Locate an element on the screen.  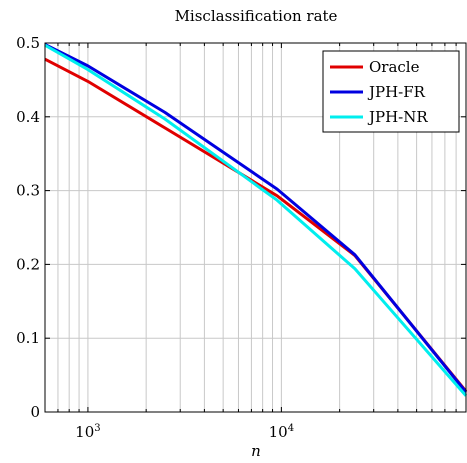
y-tick-label: 0.5 is located at coordinates (28, 43).